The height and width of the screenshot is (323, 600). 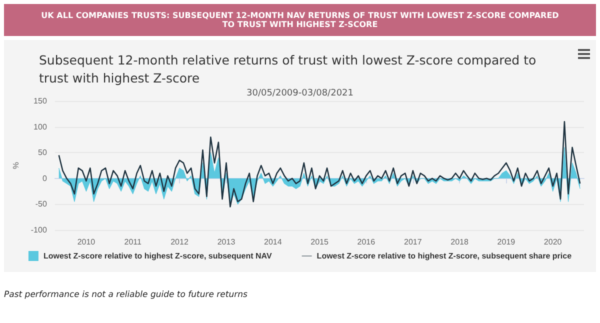 I want to click on x-tick-label: 2013, so click(x=226, y=242).